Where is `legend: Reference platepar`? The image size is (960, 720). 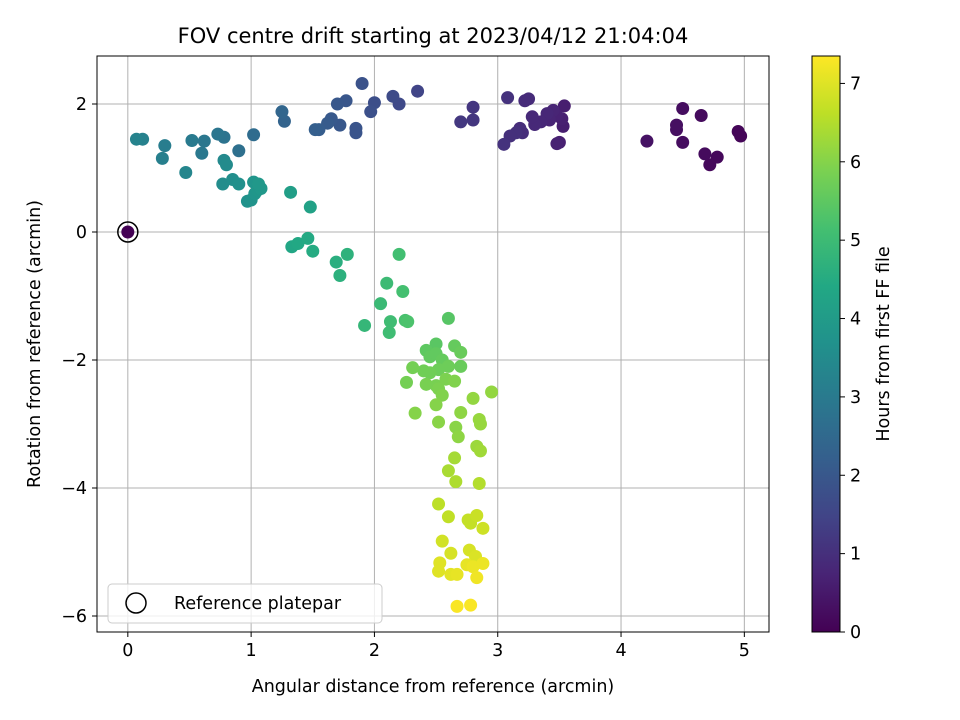
legend: Reference platepar is located at coordinates (245, 603).